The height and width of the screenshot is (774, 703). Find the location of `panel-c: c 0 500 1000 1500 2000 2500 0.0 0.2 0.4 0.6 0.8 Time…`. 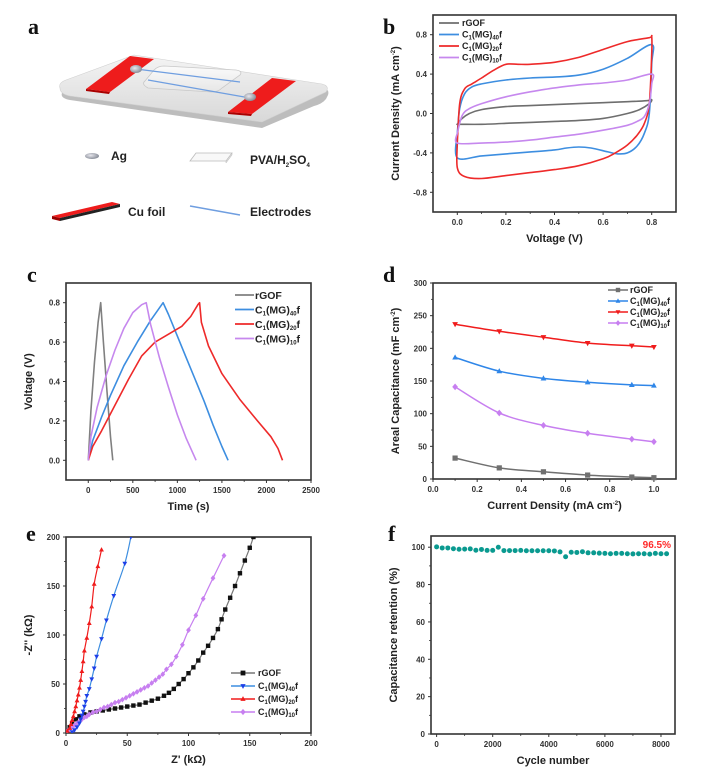

panel-c: c 0 500 1000 1500 2000 2500 0.0 0.2 0.4 0.6 0.8 Time… is located at coordinates (171, 387).